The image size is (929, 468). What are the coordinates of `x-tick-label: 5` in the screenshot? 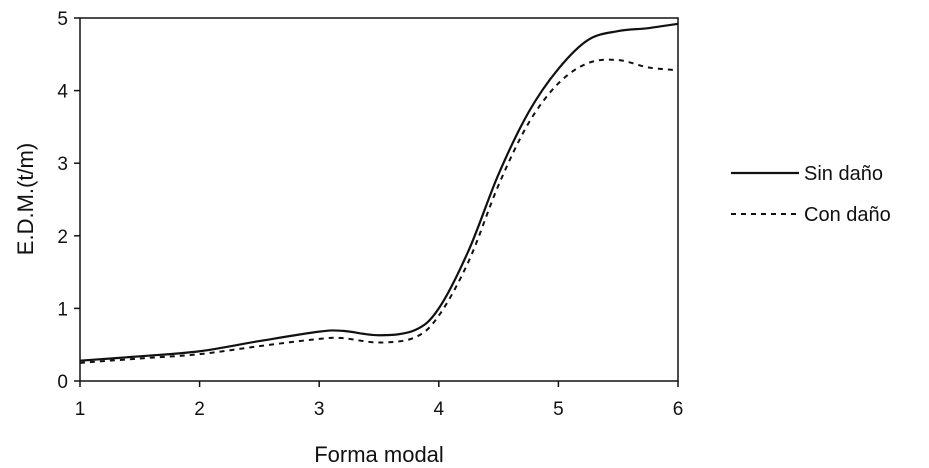 It's located at (558, 409).